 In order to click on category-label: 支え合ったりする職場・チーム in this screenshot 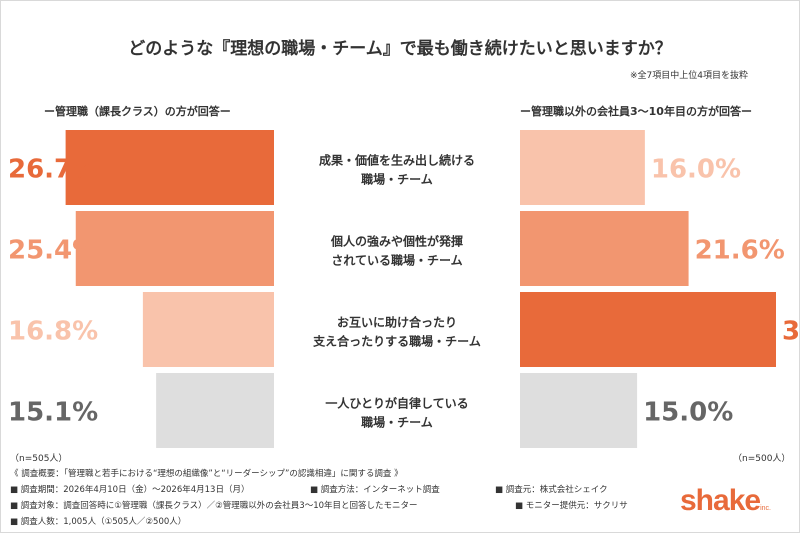, I will do `click(396, 341)`.